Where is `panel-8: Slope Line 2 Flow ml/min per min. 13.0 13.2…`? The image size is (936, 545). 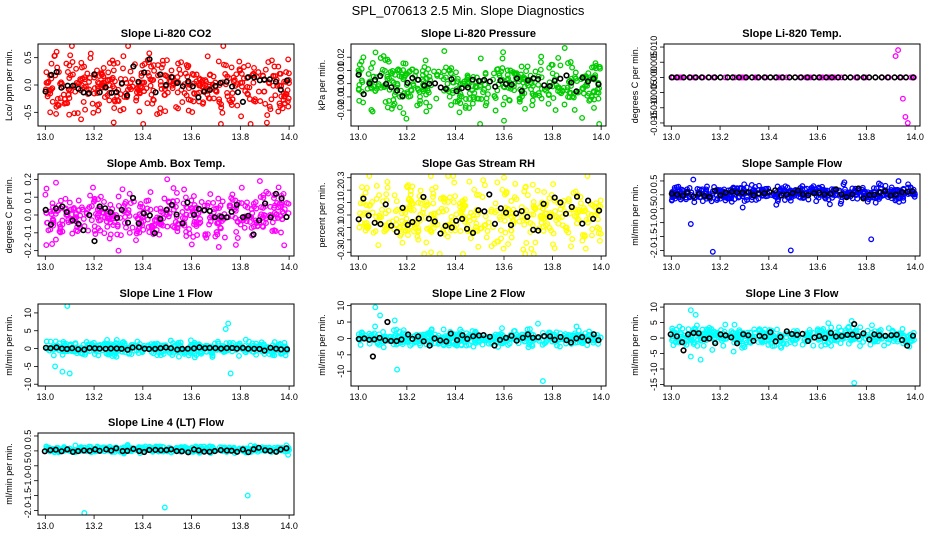 panel-8: Slope Line 2 Flow ml/min per min. 13.0 13.2… is located at coordinates (463, 345).